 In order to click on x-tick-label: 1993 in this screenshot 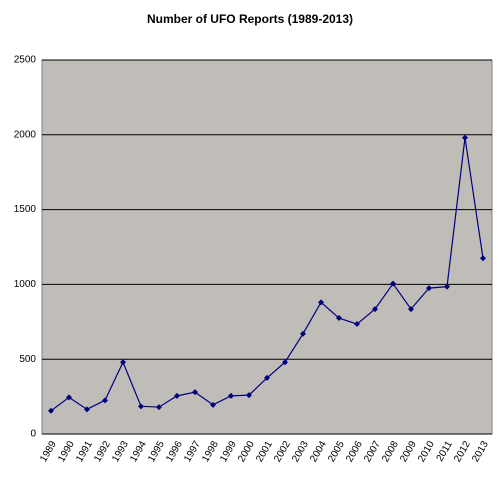, I will do `click(120, 451)`.